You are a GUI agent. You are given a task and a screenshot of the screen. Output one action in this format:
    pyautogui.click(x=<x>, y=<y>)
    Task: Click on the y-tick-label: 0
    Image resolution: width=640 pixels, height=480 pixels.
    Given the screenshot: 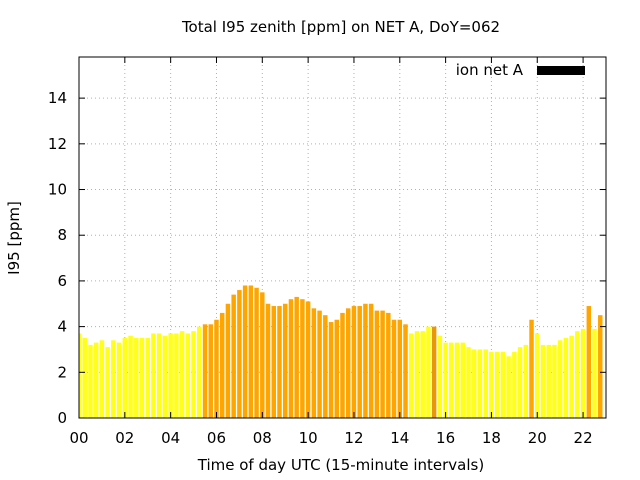 What is the action you would take?
    pyautogui.click(x=62, y=418)
    